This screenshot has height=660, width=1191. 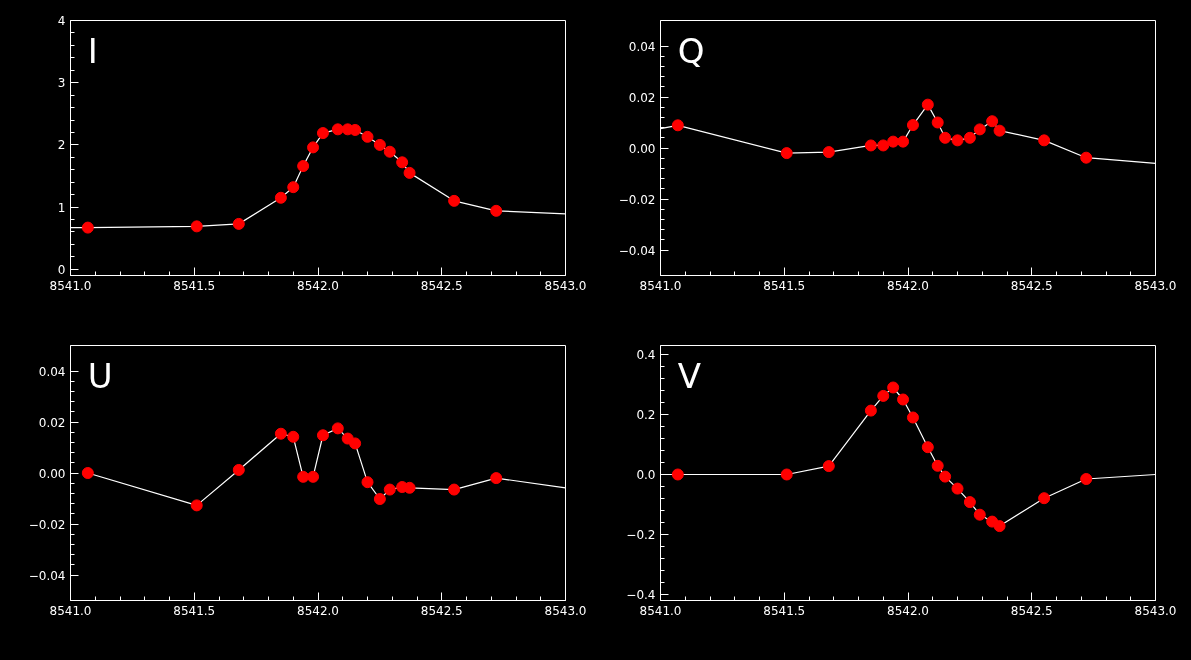 What do you see at coordinates (61, 21) in the screenshot?
I see `y-tick-label: 4` at bounding box center [61, 21].